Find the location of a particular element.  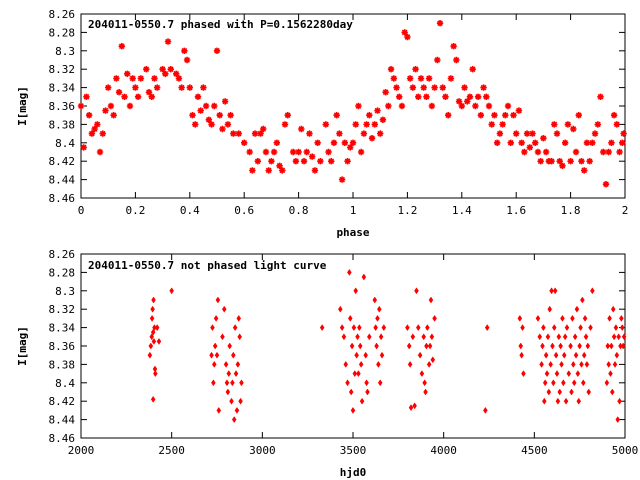

y-tick-label: 8.32 is located at coordinates (62, 309).